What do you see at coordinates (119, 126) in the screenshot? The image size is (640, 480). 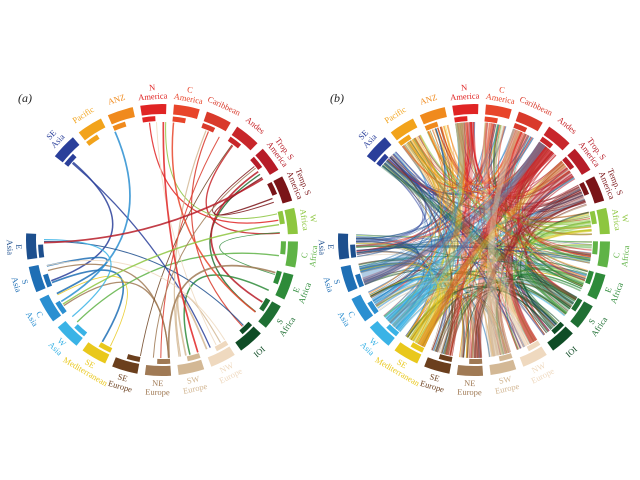 I see `panel-a-inner-arc-anz` at bounding box center [119, 126].